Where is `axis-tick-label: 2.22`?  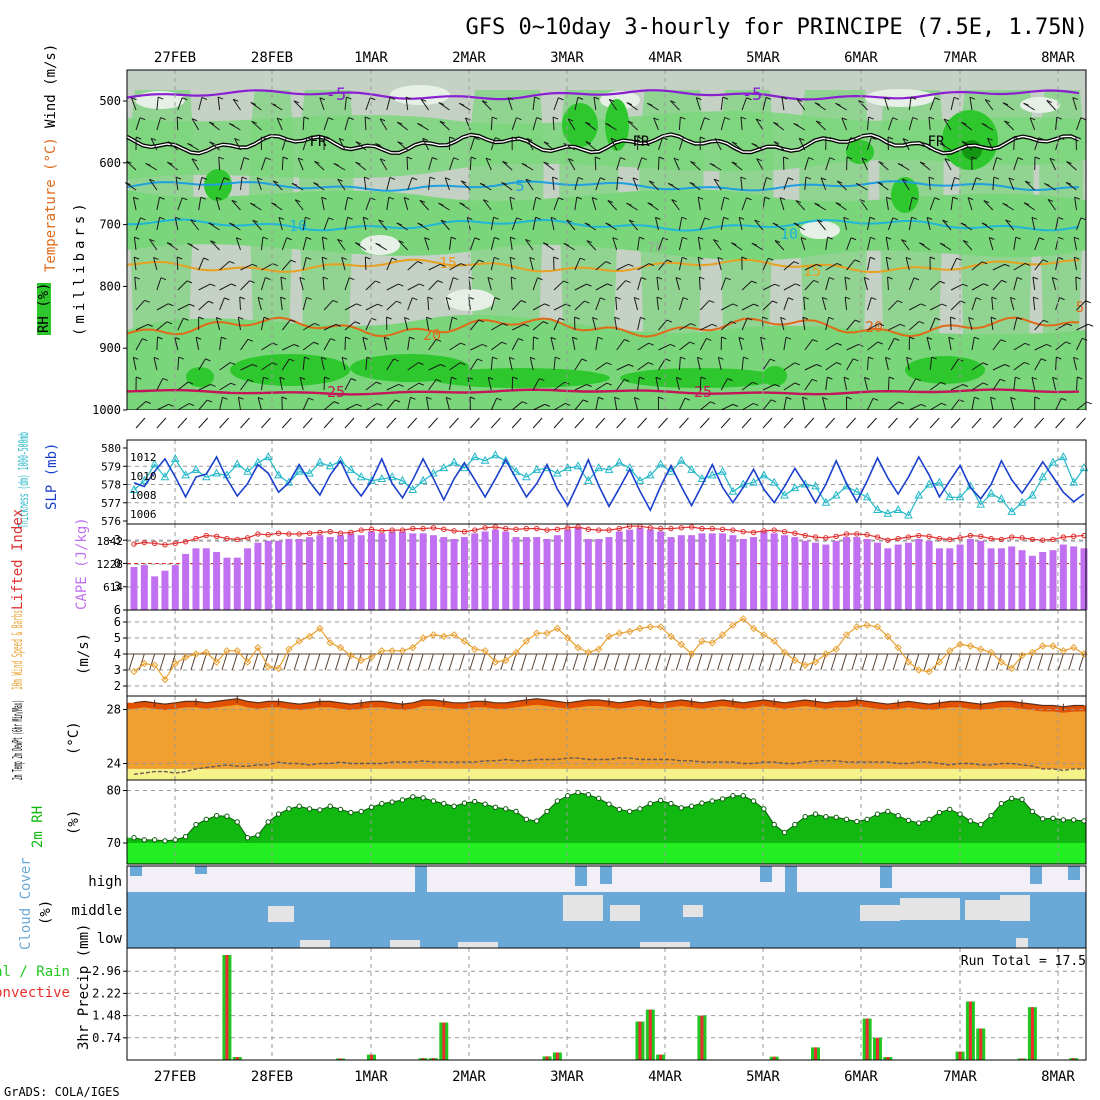
axis-tick-label: 2.22 is located at coordinates (106, 993).